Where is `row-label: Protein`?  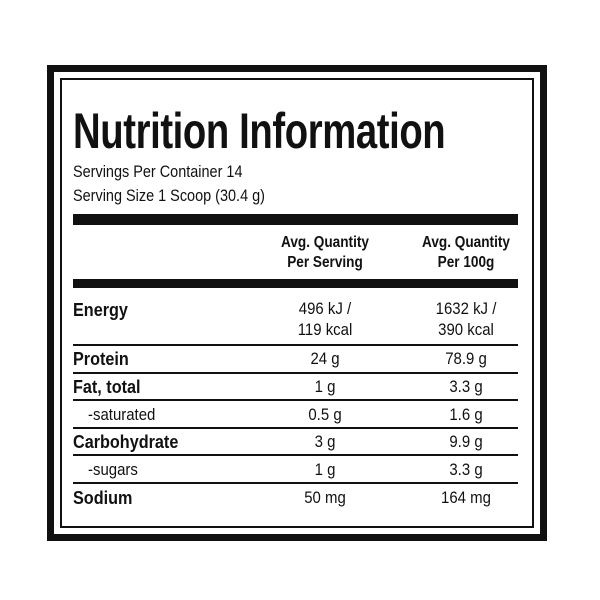 row-label: Protein is located at coordinates (101, 359).